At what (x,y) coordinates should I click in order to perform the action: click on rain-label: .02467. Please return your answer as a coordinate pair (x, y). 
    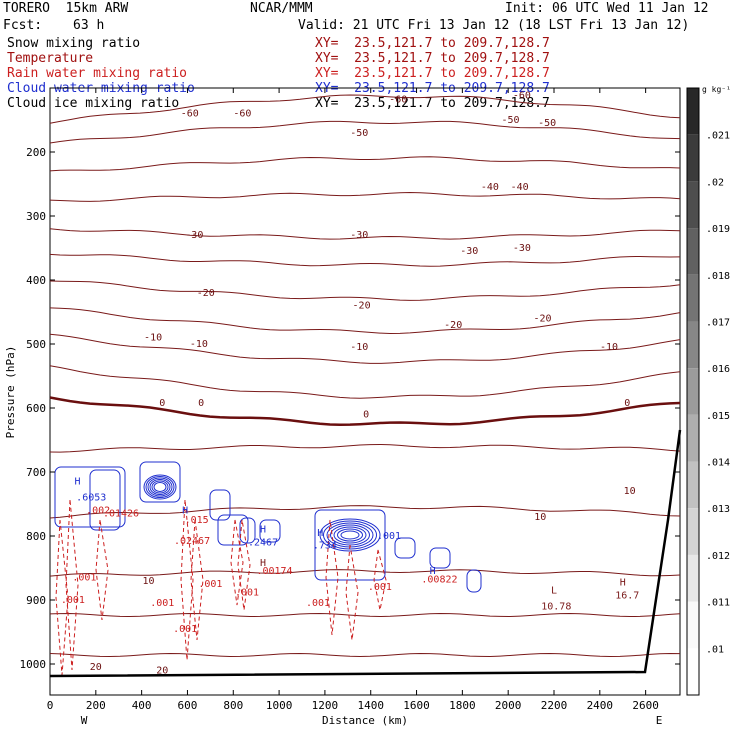
    Looking at the image, I should click on (192, 541).